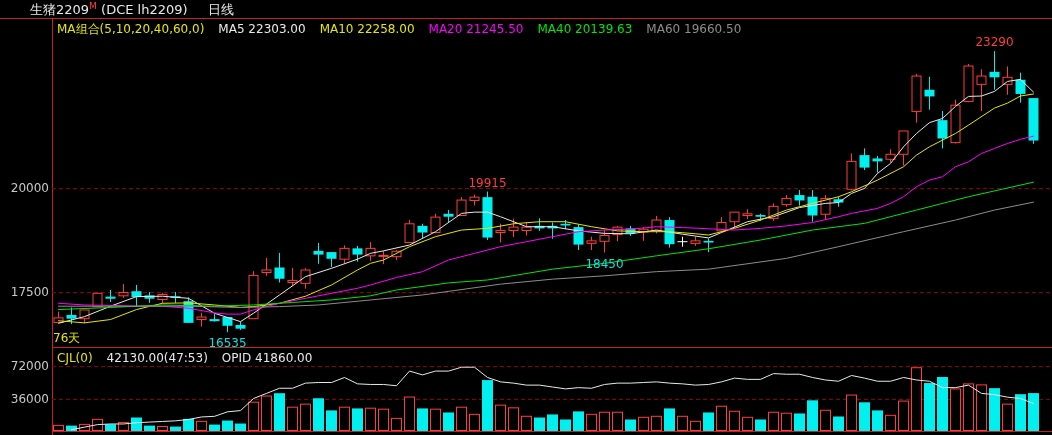 The image size is (1052, 435). What do you see at coordinates (487, 182) in the screenshot?
I see `annotation: 19915` at bounding box center [487, 182].